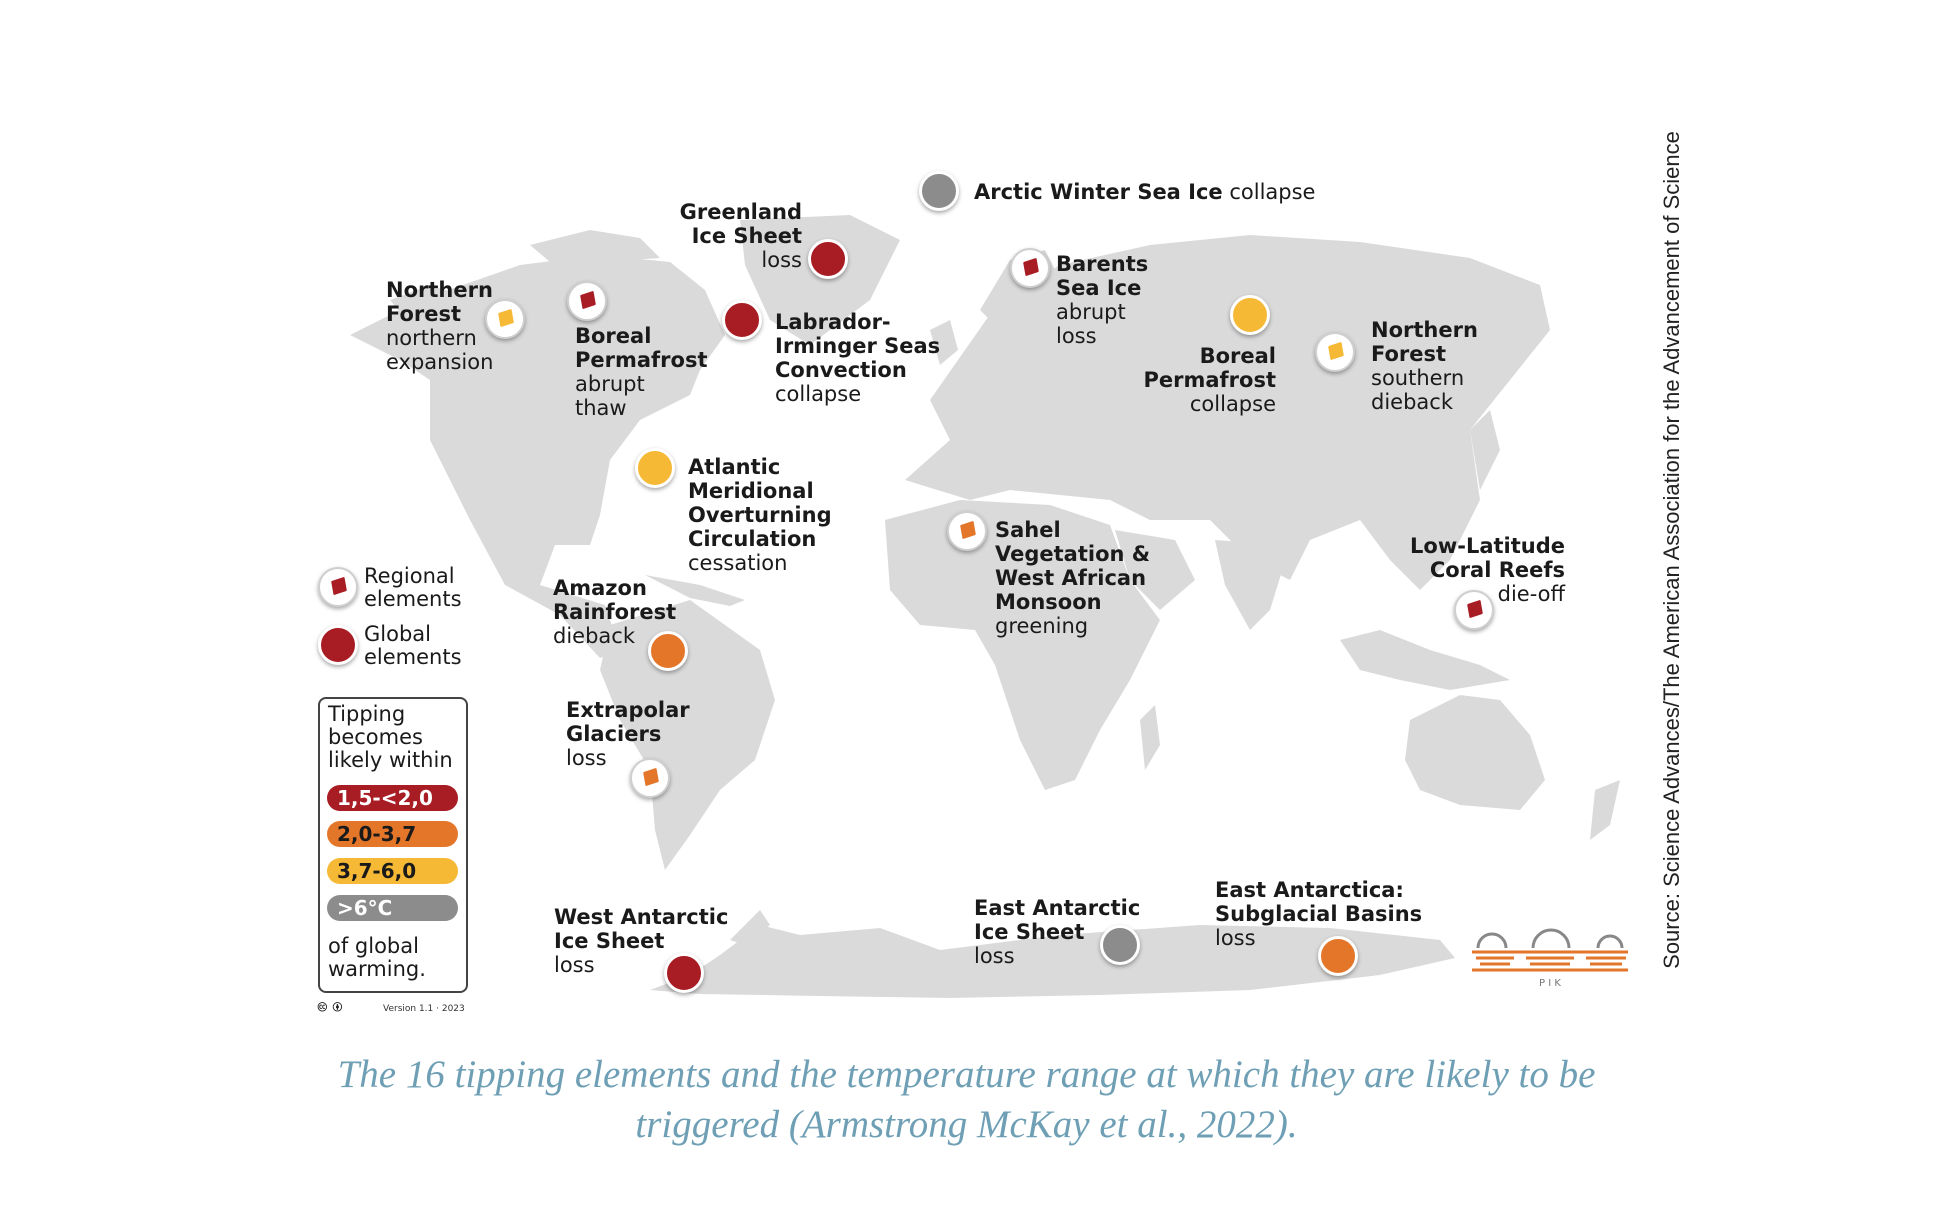 Image resolution: width=1933 pixels, height=1226 pixels. I want to click on labrador-irminger-marker, so click(742, 320).